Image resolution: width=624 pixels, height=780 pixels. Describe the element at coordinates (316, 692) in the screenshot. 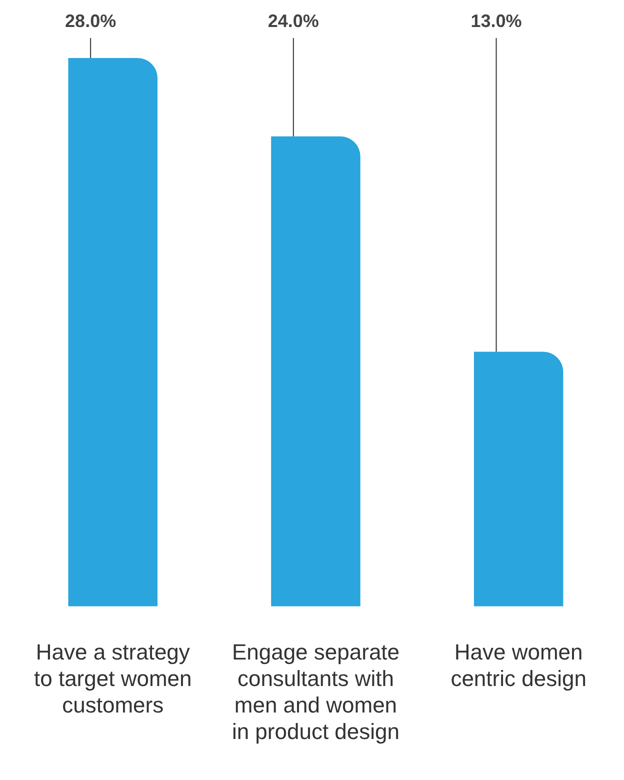

I see `x-tick-label: Engage separate consultants with men and women in product design` at that location.